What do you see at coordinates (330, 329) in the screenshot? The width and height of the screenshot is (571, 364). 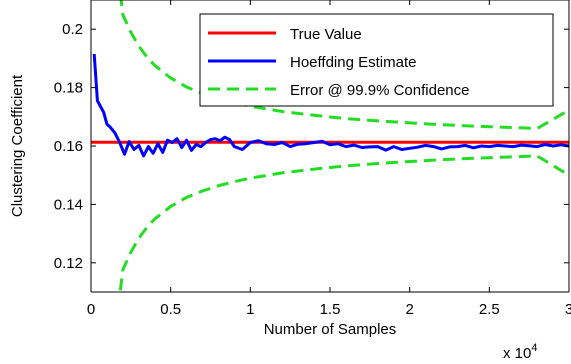 I see `x-axis-title: Number of Samples` at bounding box center [330, 329].